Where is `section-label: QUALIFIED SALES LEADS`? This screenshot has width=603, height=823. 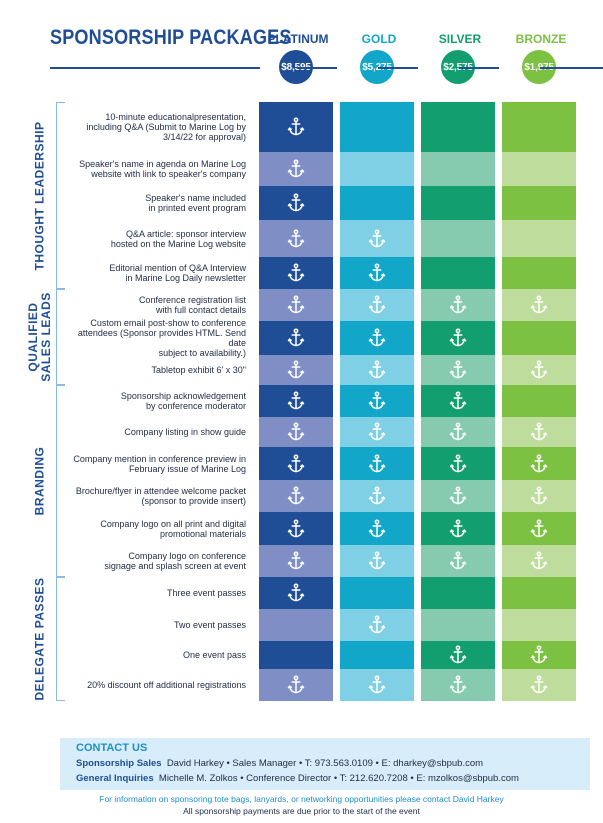 section-label: QUALIFIED SALES LEADS is located at coordinates (39, 337).